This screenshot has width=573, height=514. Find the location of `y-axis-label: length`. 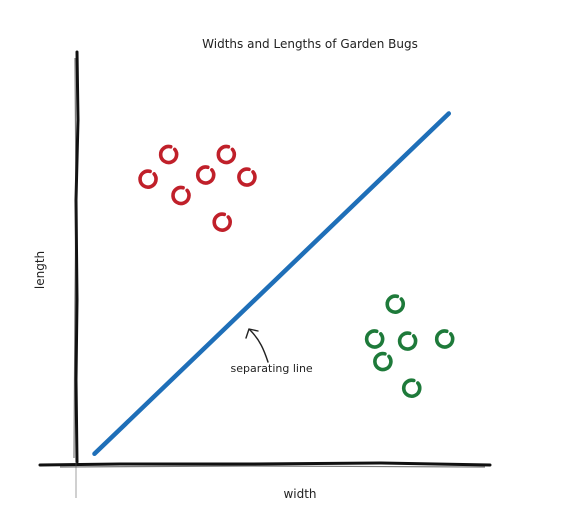

y-axis-label: length is located at coordinates (40, 270).